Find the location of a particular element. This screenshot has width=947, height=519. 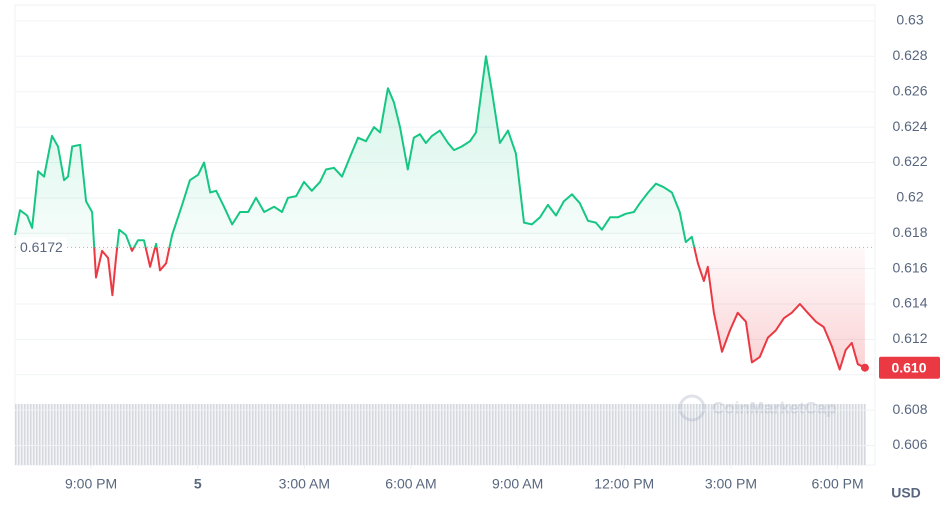

baseline-label-box is located at coordinates (42, 247).